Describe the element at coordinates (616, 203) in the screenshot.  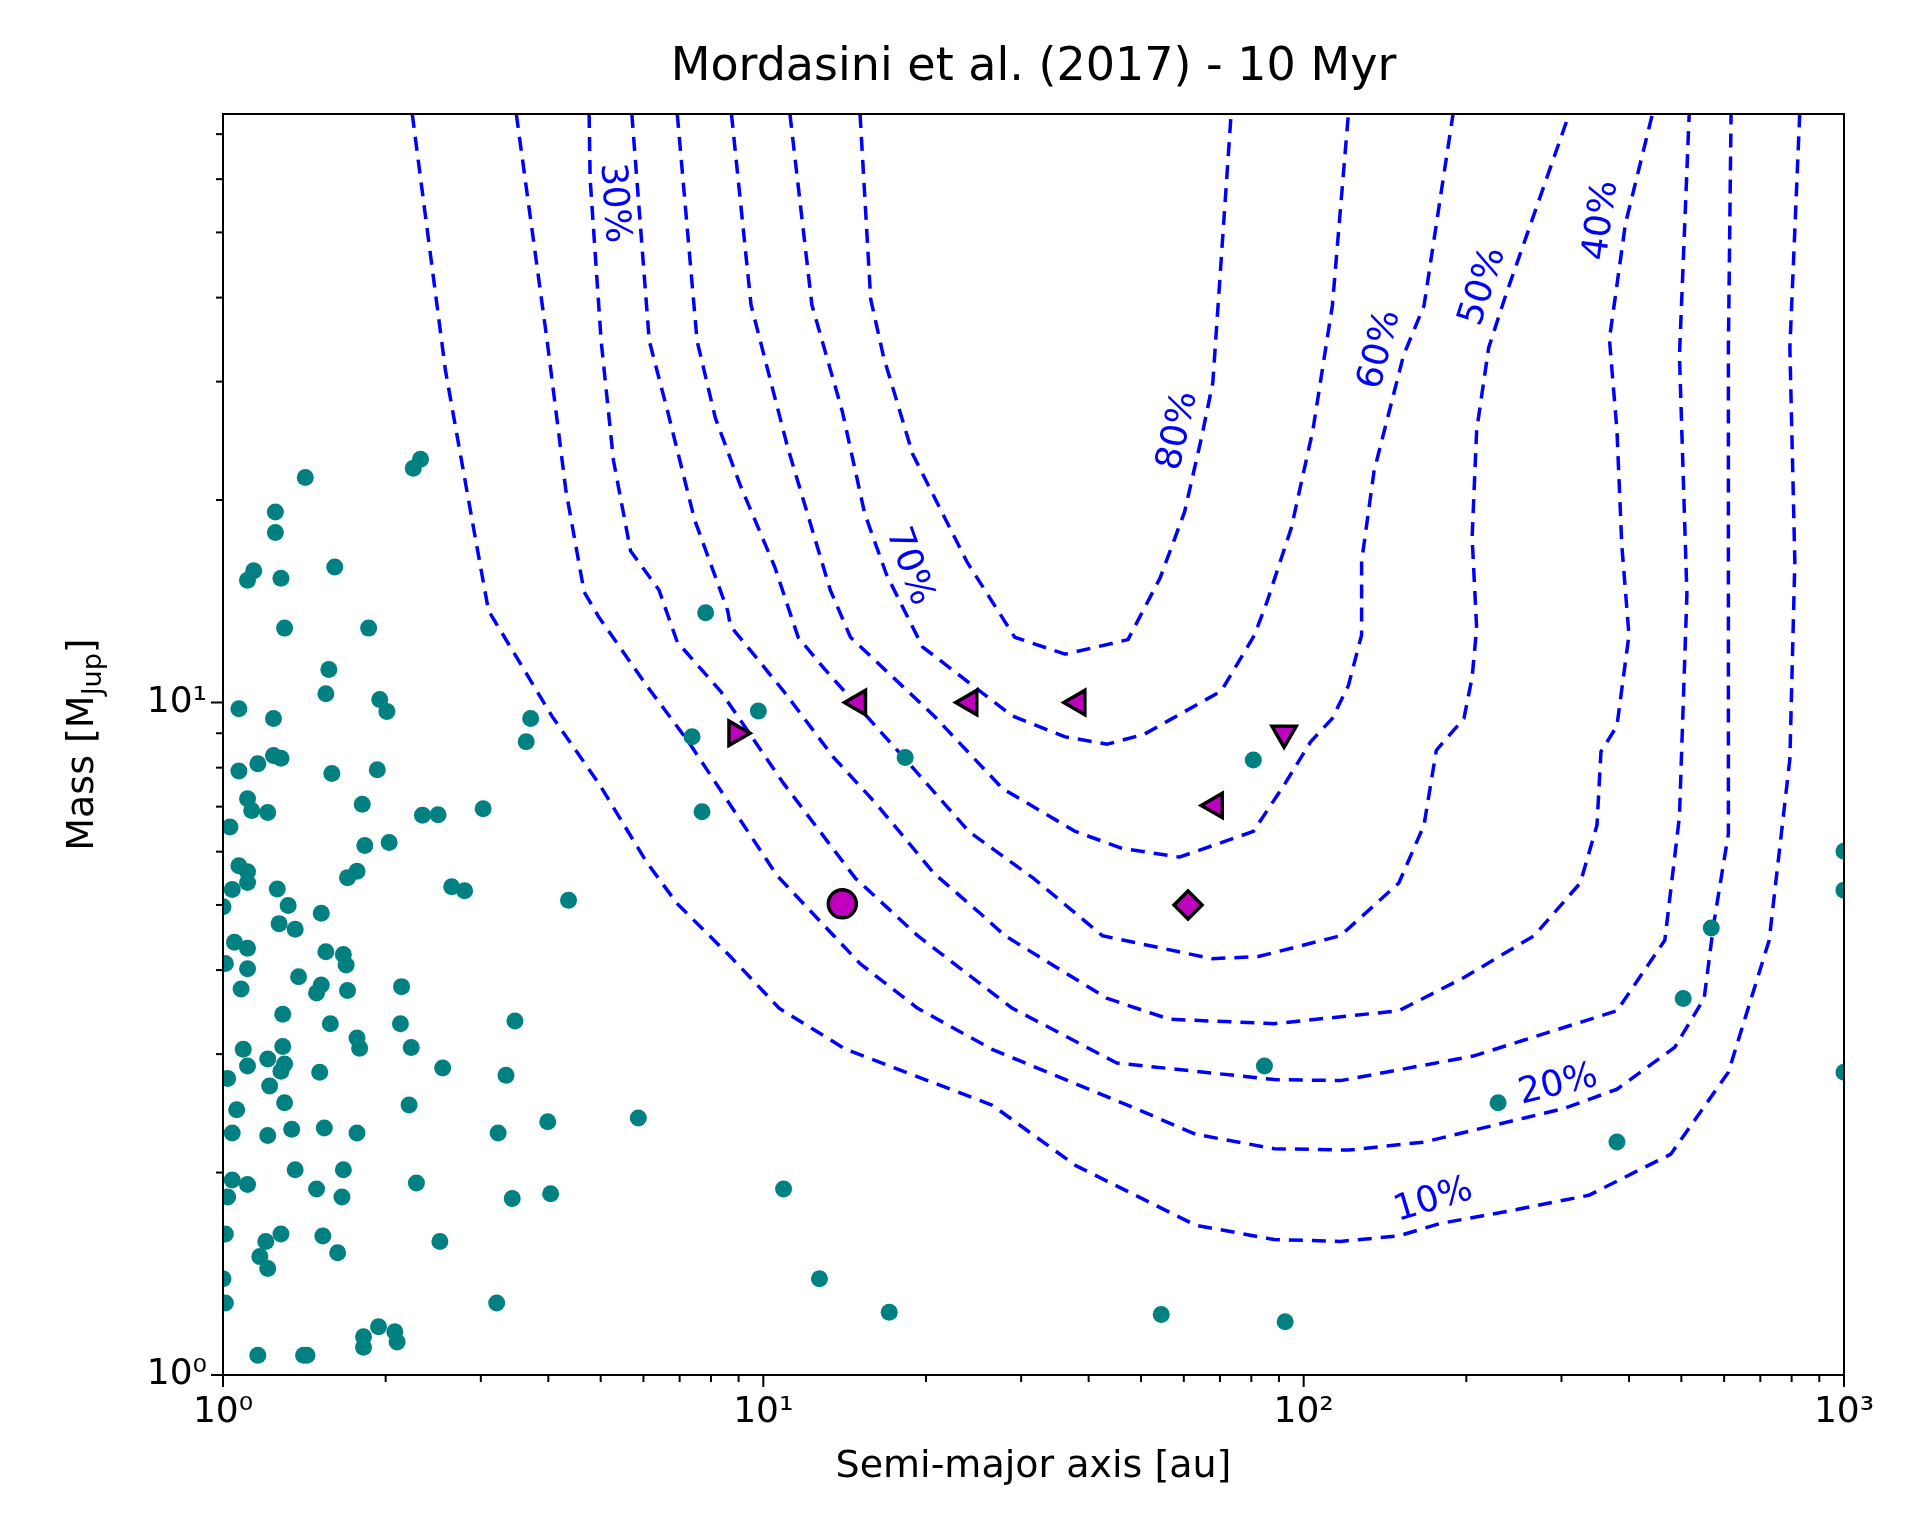
I see `annotation: 30%` at that location.